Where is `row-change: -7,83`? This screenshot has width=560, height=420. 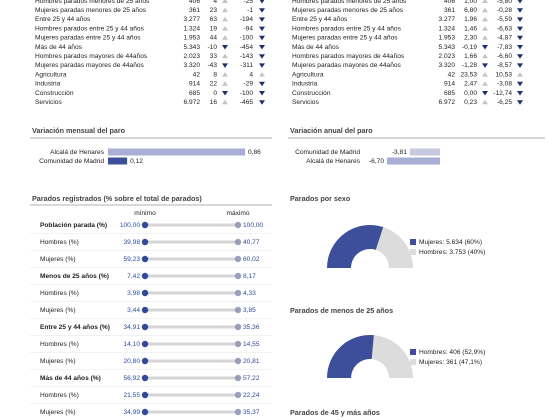 row-change: -7,83 is located at coordinates (504, 47).